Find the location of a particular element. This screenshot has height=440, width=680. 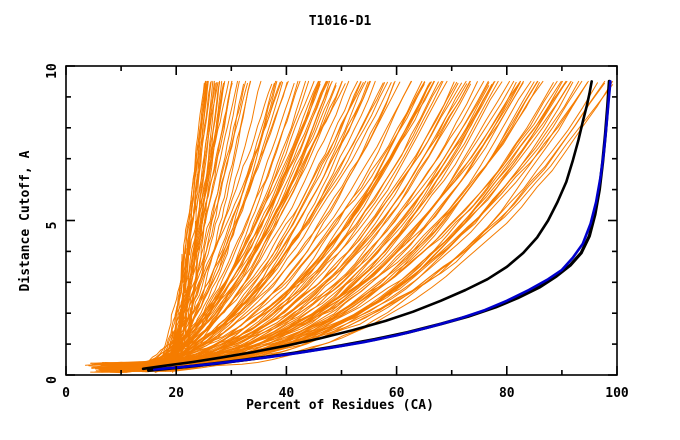

y-tick-label: 10 is located at coordinates (52, 71).